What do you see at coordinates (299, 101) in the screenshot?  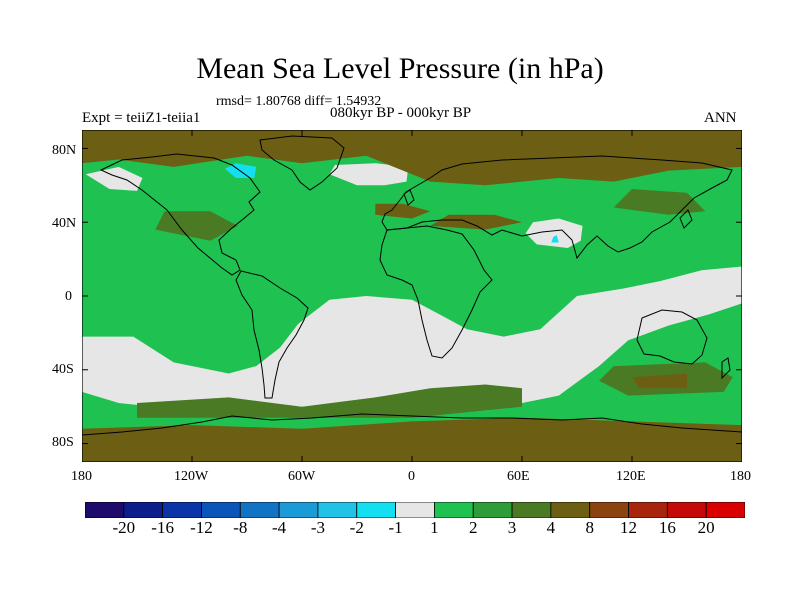 I see `stats-label: rmsd= 1.80768 diff= 1.54932` at bounding box center [299, 101].